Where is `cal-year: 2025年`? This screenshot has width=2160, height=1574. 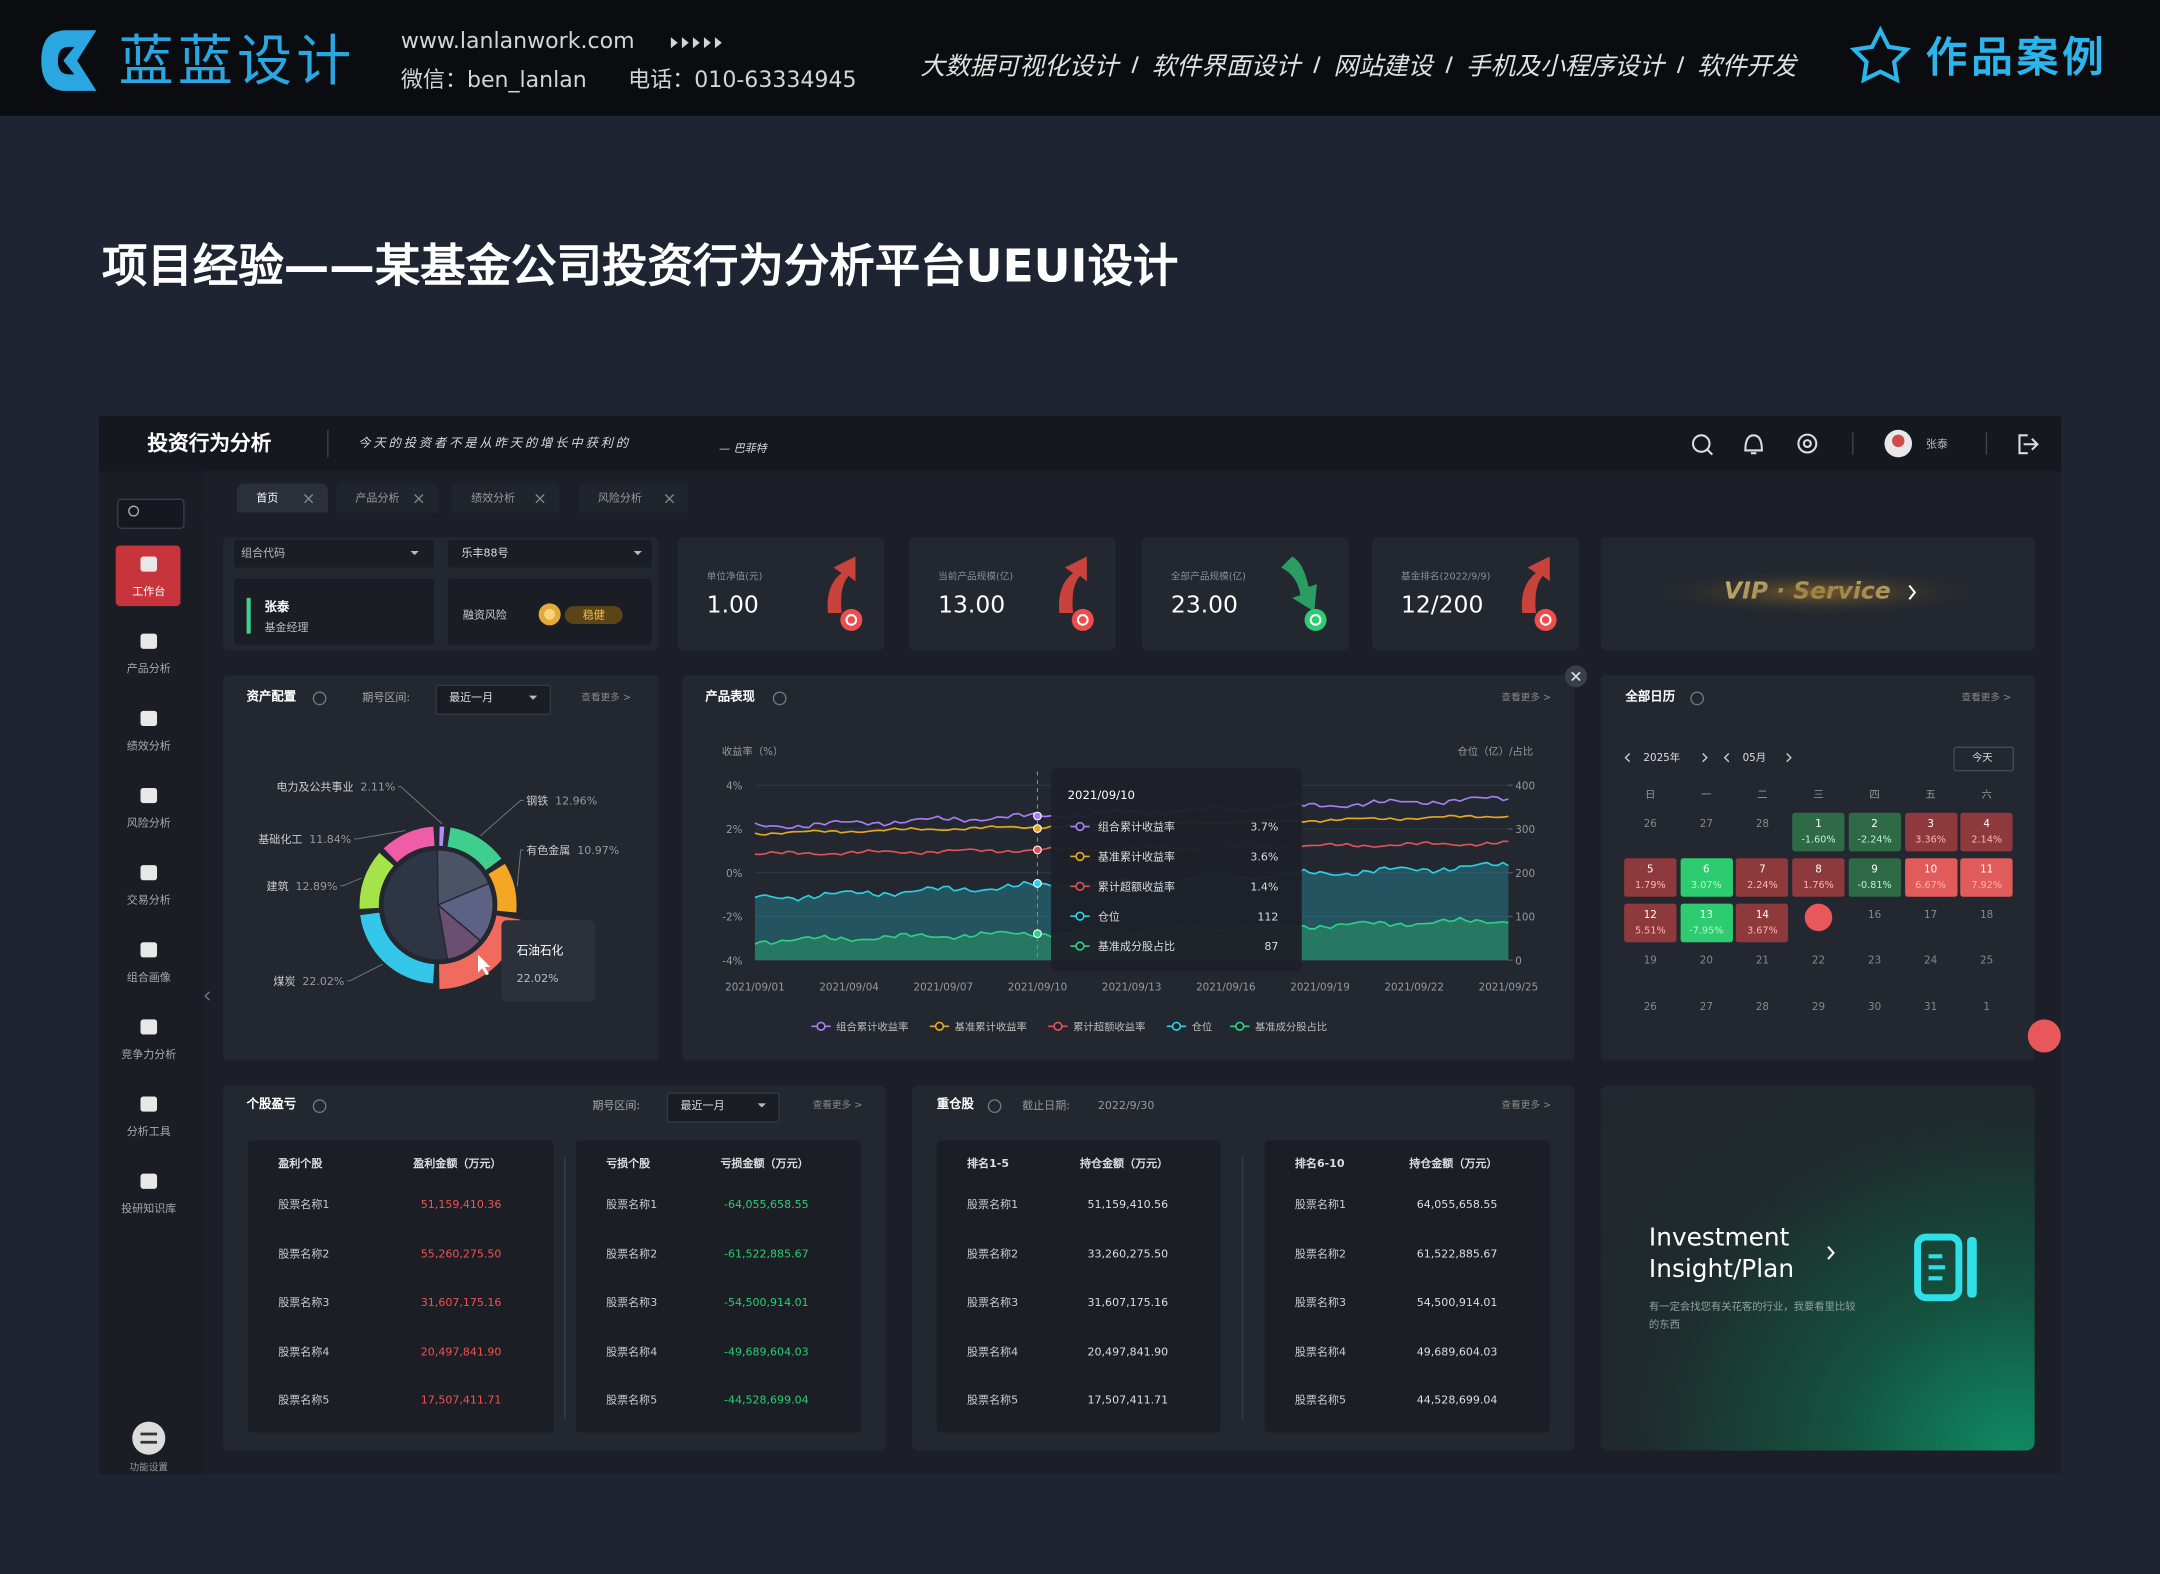 cal-year: 2025年 is located at coordinates (1662, 757).